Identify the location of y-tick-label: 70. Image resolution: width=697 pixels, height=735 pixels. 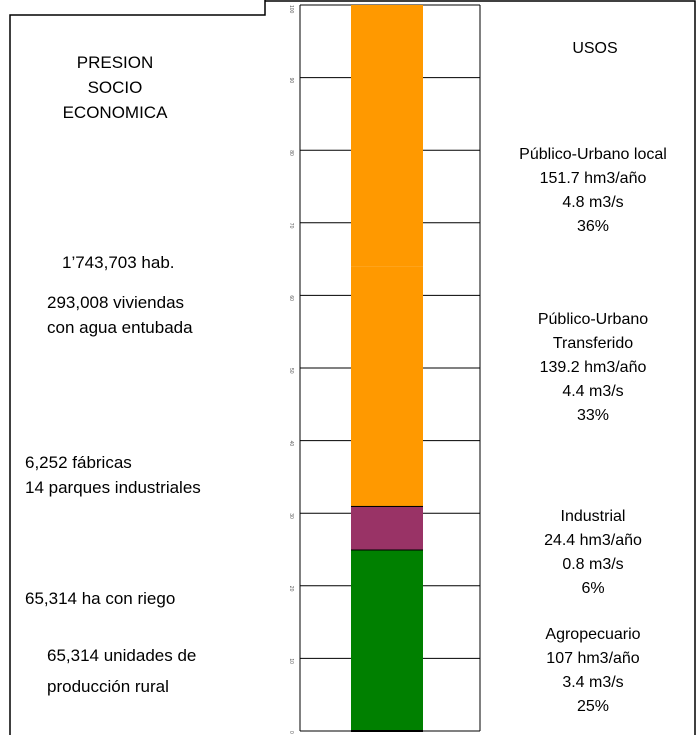
(291, 226).